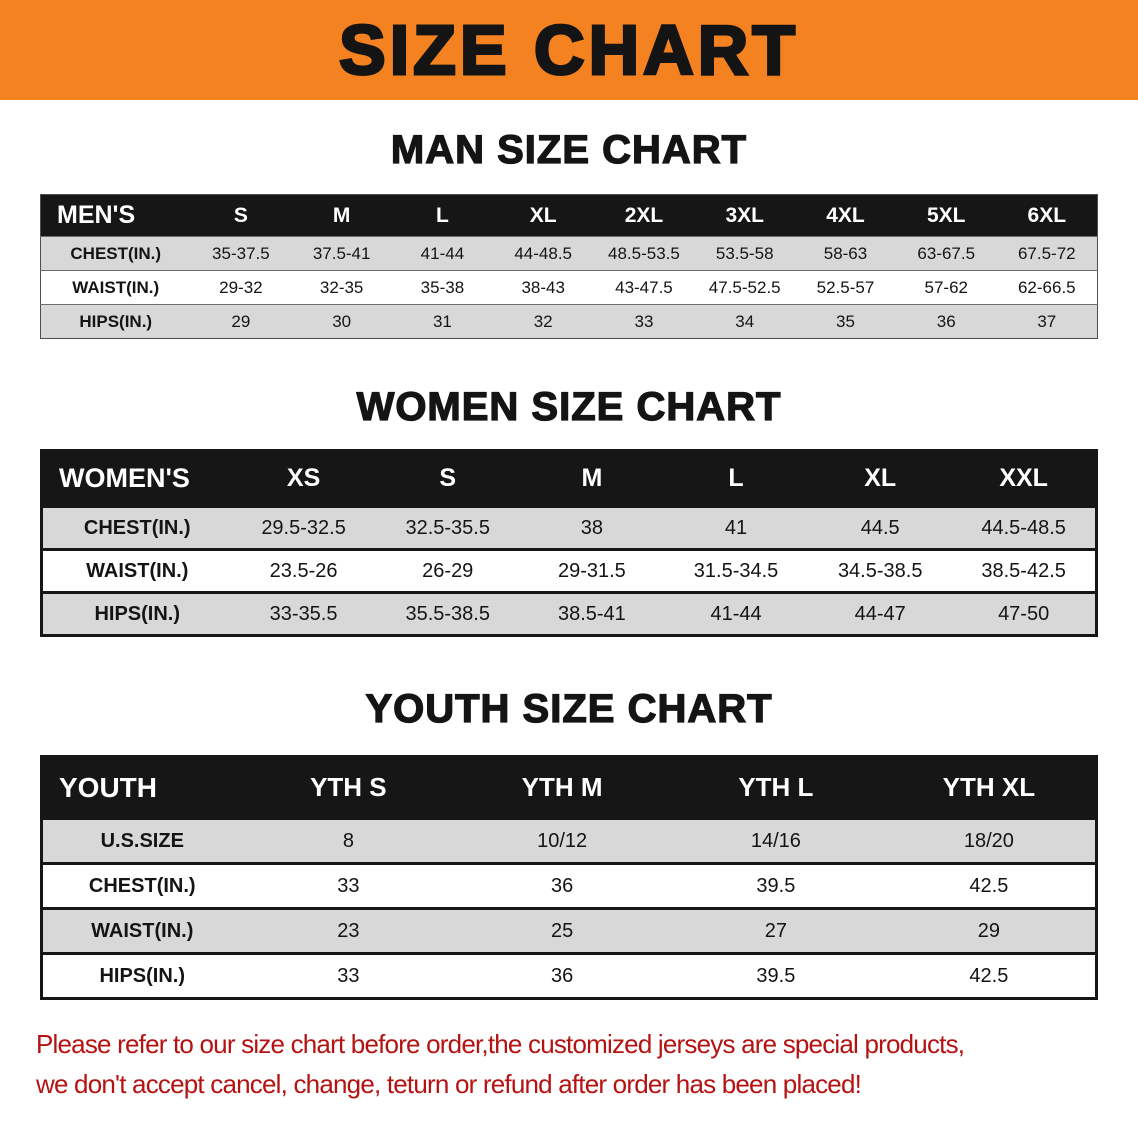  I want to click on size-column-header: 4XL, so click(845, 215).